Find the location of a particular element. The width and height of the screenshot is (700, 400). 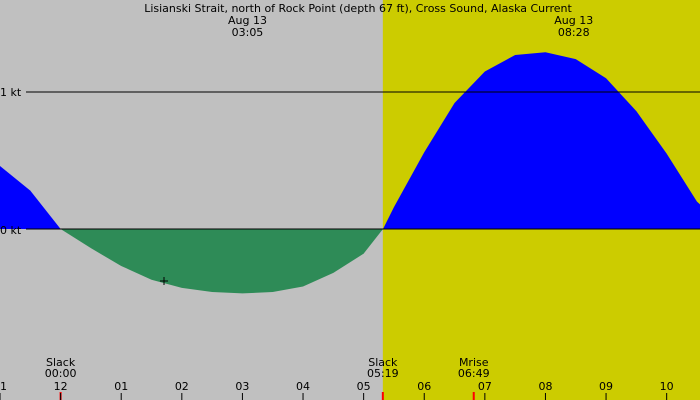

event-name-2: Mrise is located at coordinates (474, 362).